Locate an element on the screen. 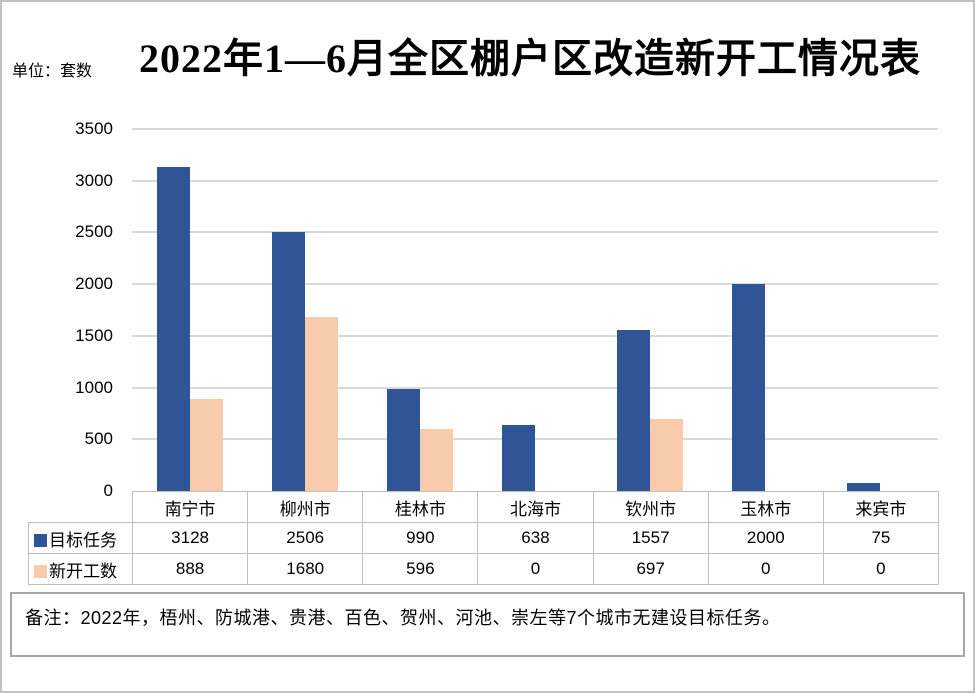  value-cell: 2506 is located at coordinates (305, 538).